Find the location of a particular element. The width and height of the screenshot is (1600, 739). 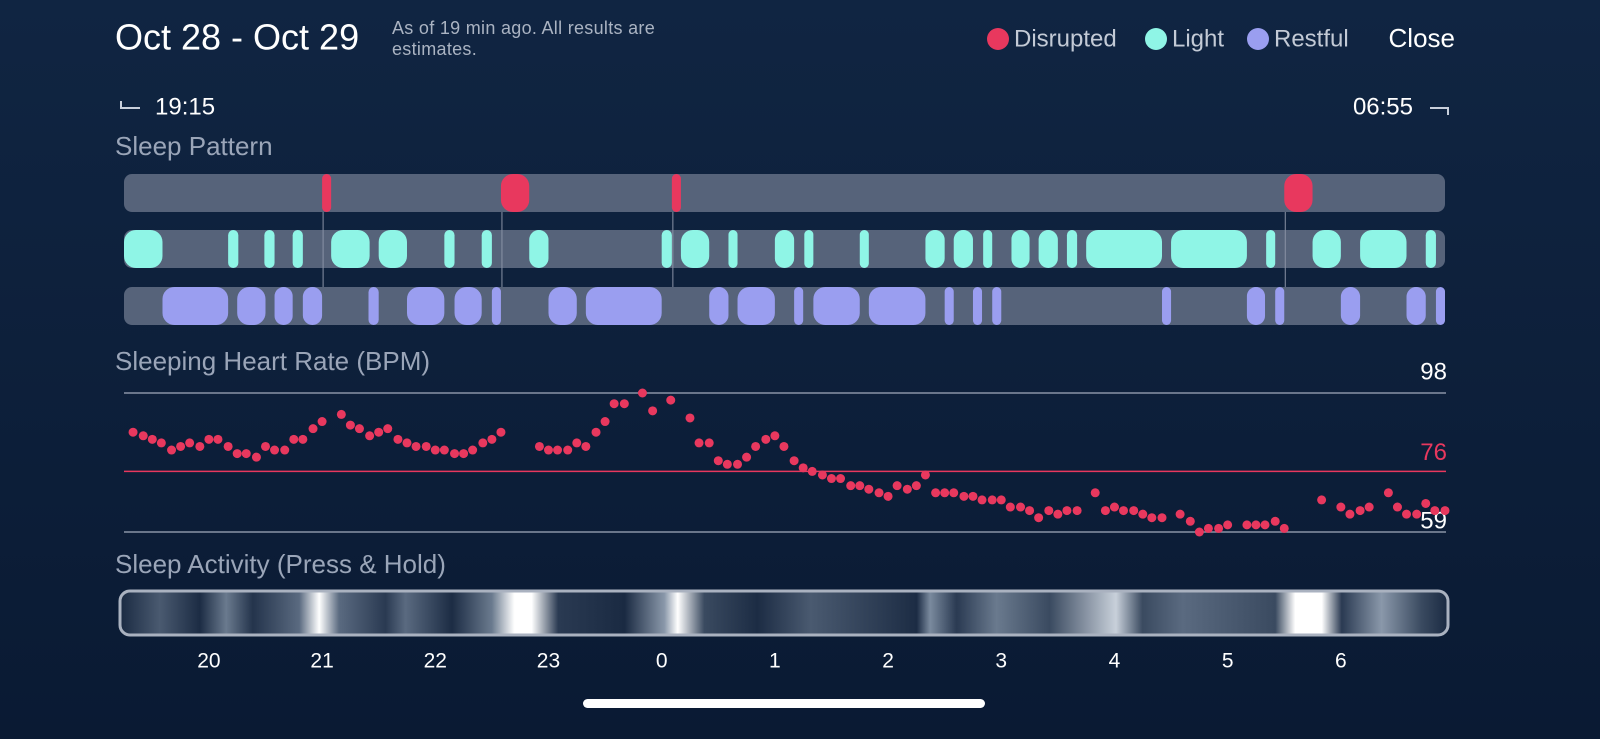

start-bracket is located at coordinates (130, 105).